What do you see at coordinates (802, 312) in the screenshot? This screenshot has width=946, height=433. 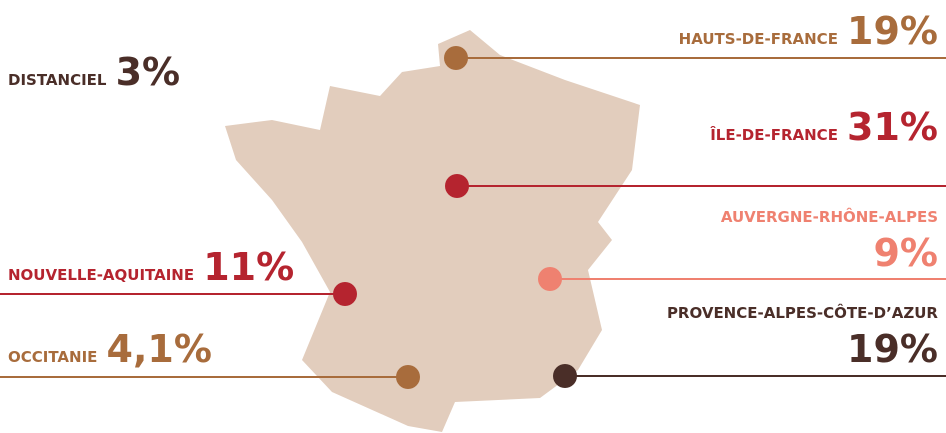 I see `region-name: PROVENCE-ALPES-CÔTE-D’AZUR` at bounding box center [802, 312].